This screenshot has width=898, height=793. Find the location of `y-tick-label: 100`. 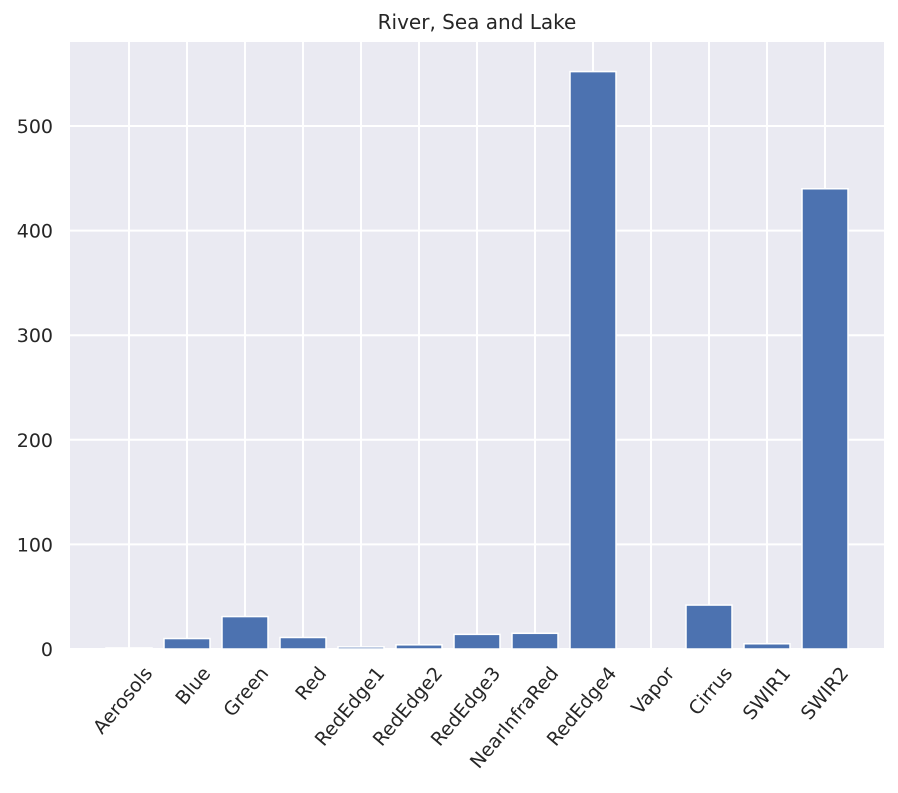

y-tick-label: 100 is located at coordinates (35, 545).